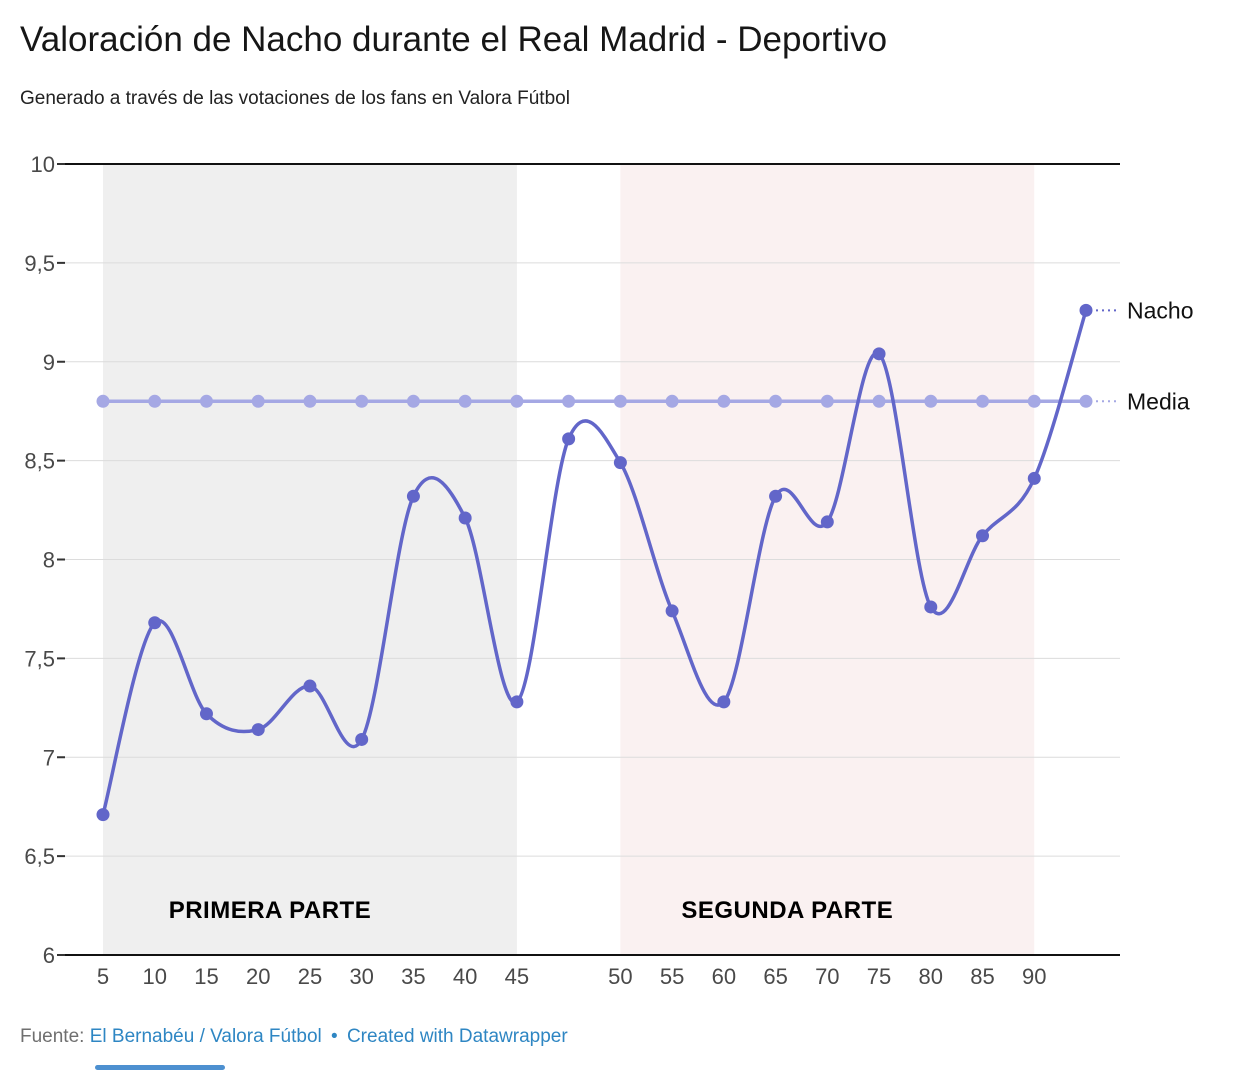 This screenshot has height=1070, width=1234. I want to click on x-axis-label: 70, so click(827, 976).